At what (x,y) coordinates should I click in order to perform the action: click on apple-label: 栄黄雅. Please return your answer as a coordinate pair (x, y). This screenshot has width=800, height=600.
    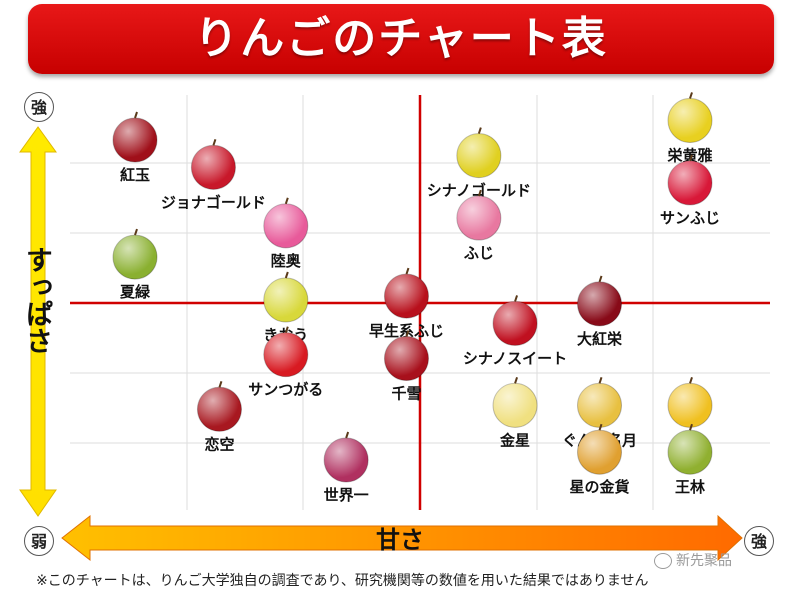
    Looking at the image, I should click on (689, 155).